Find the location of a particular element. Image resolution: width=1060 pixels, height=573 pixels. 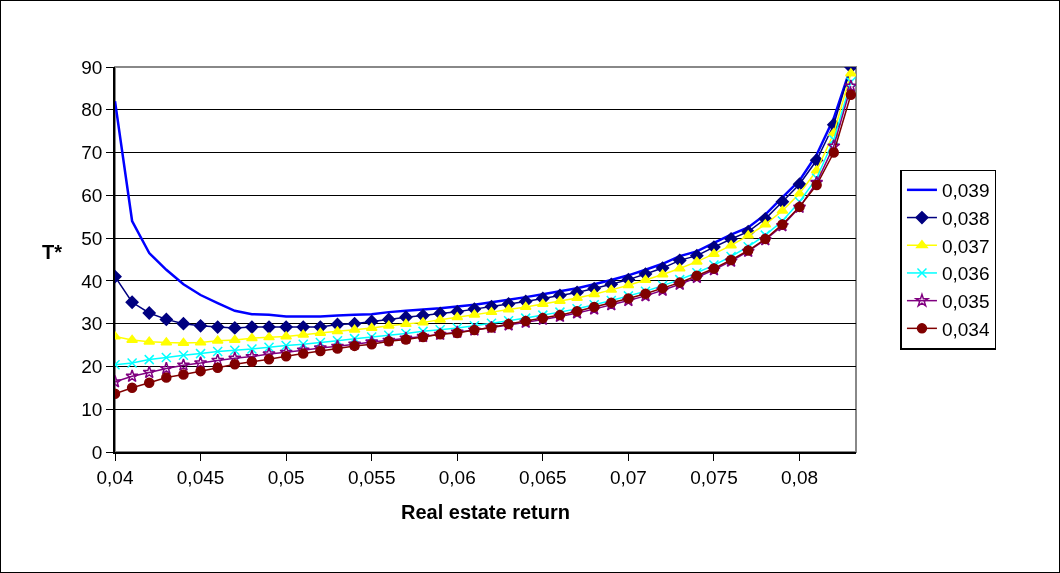

x-tick-label: 0,08 is located at coordinates (800, 477).